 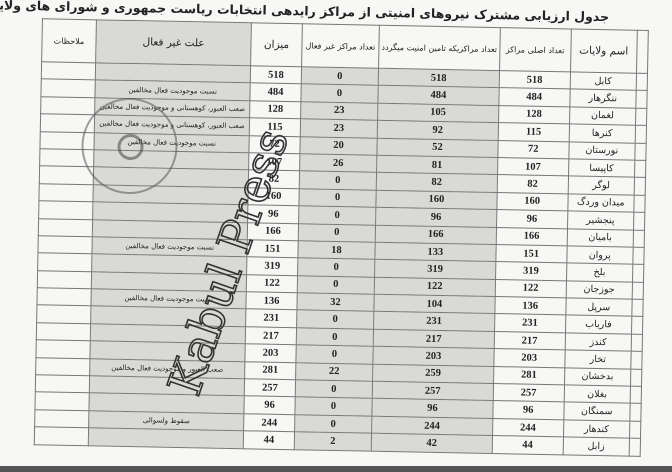 I want to click on original-centers-cell: 518, so click(x=534, y=80).